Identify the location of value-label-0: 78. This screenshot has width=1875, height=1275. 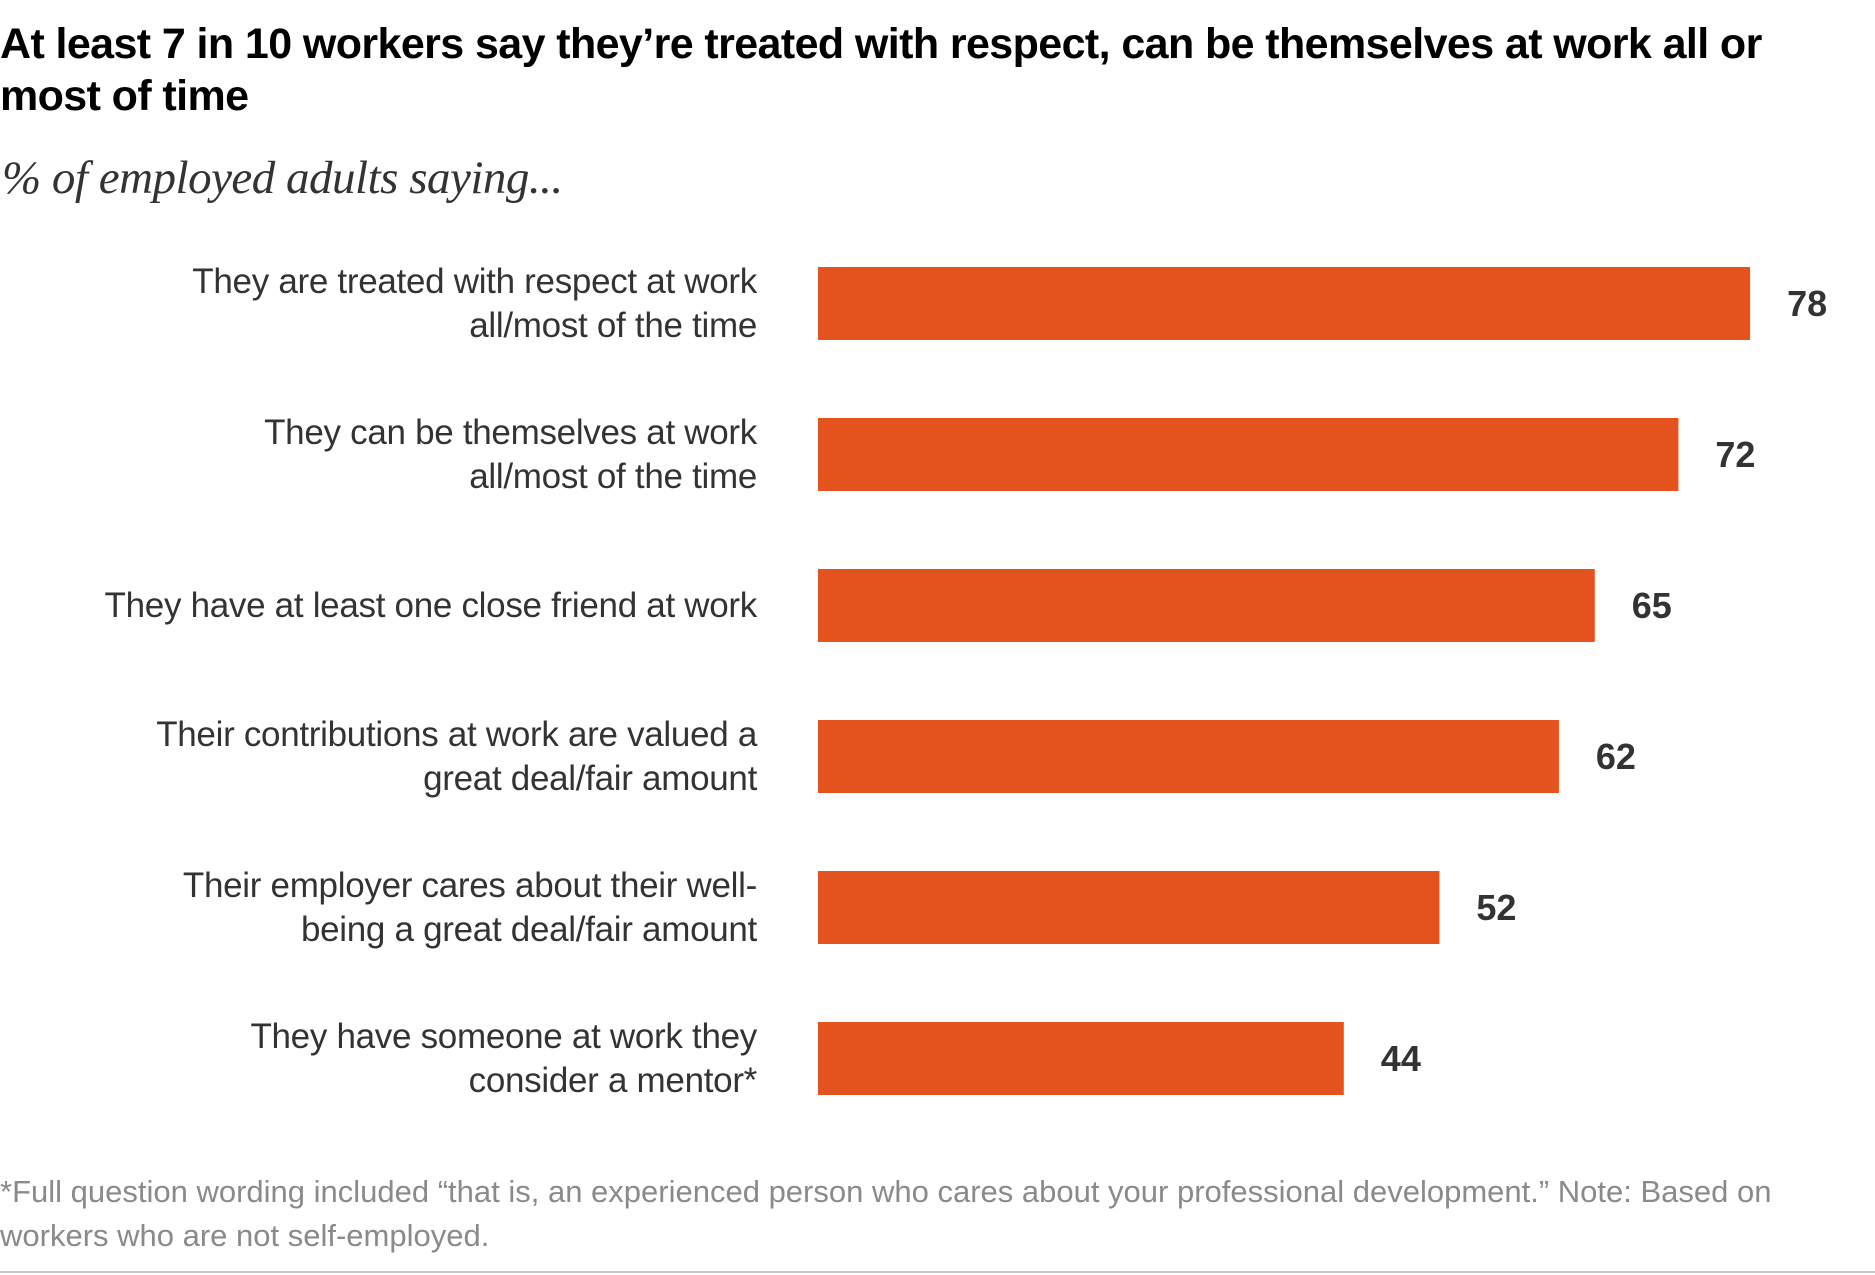
(1807, 303).